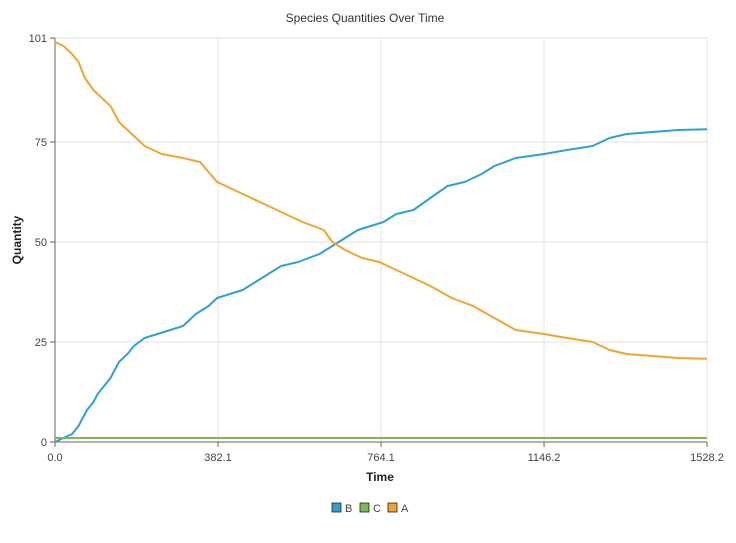 The height and width of the screenshot is (543, 736). Describe the element at coordinates (54, 458) in the screenshot. I see `x-tick-label: 0.0` at that location.